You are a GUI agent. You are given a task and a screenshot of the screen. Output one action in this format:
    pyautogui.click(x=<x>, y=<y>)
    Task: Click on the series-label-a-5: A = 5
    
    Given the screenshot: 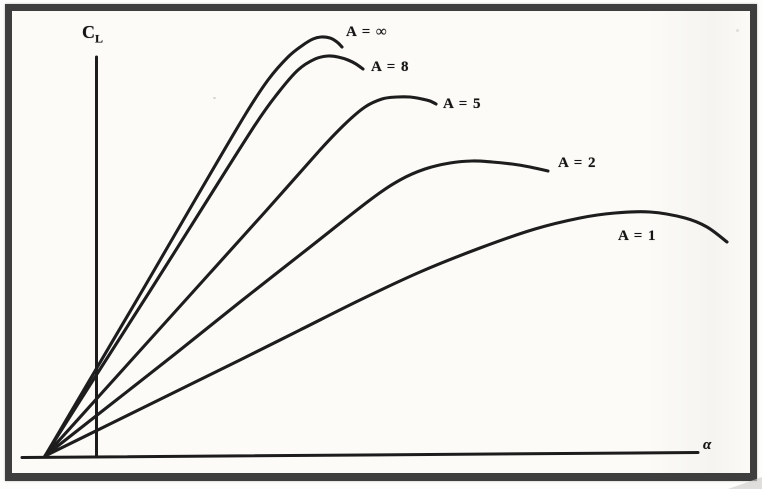 What is the action you would take?
    pyautogui.click(x=462, y=104)
    